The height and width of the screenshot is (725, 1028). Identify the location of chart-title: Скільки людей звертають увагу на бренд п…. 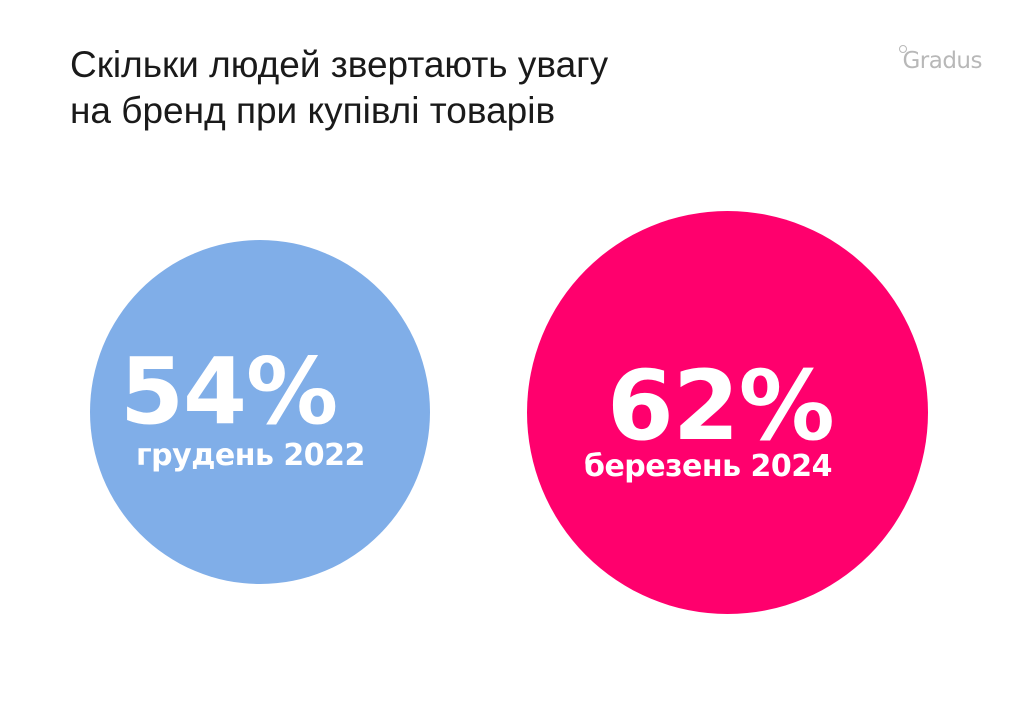
(420, 88).